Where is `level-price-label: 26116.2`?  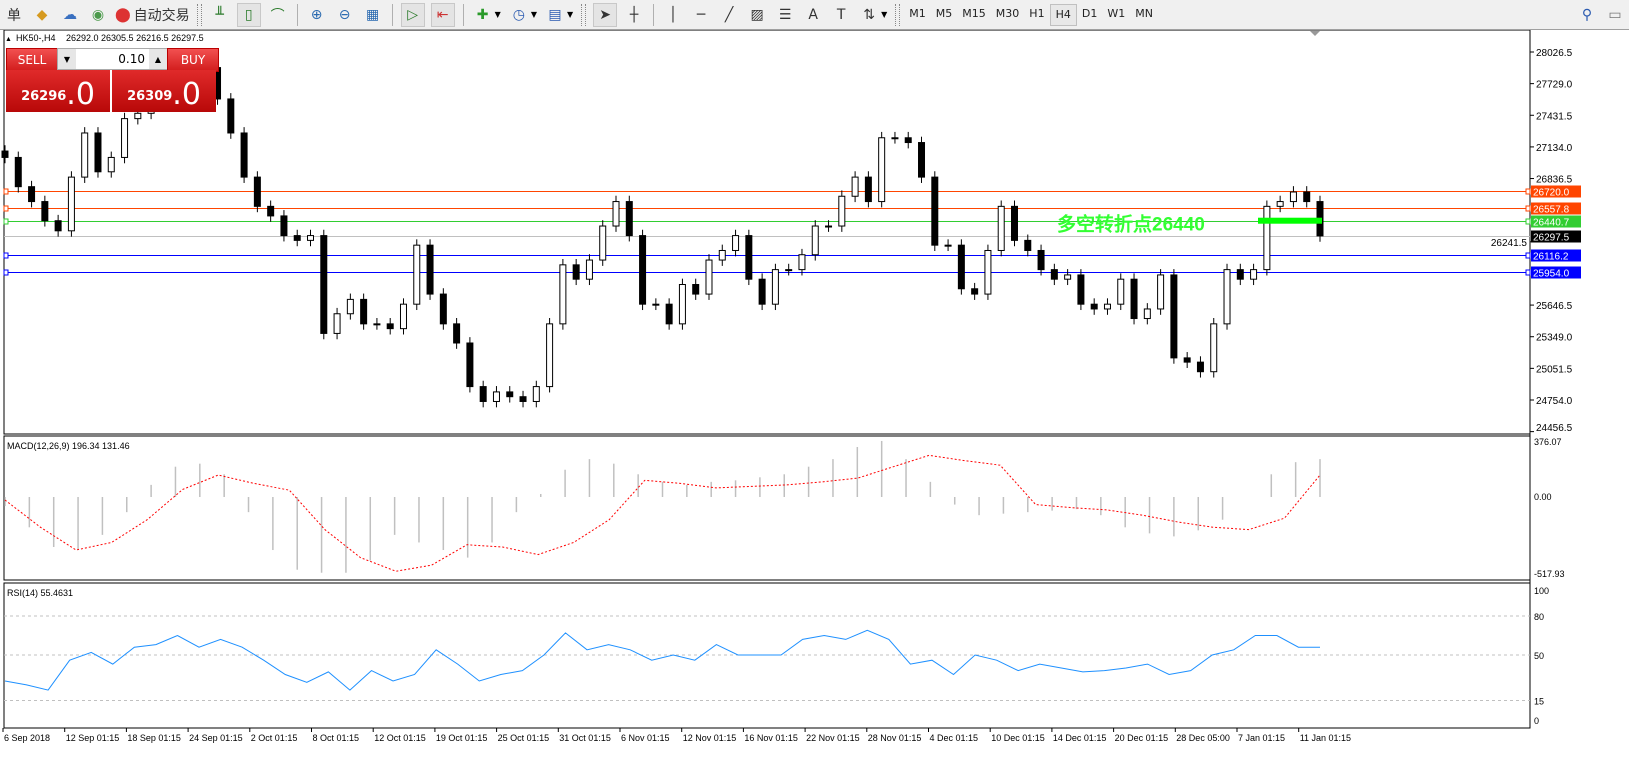
level-price-label: 26116.2 is located at coordinates (1551, 257).